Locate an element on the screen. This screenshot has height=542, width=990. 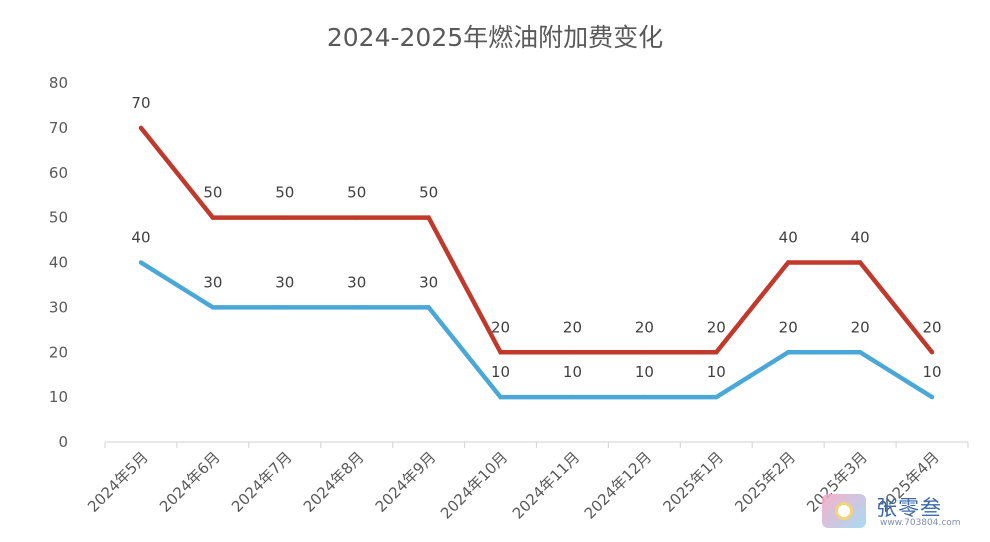
y-tick-label: 60 is located at coordinates (58, 173).